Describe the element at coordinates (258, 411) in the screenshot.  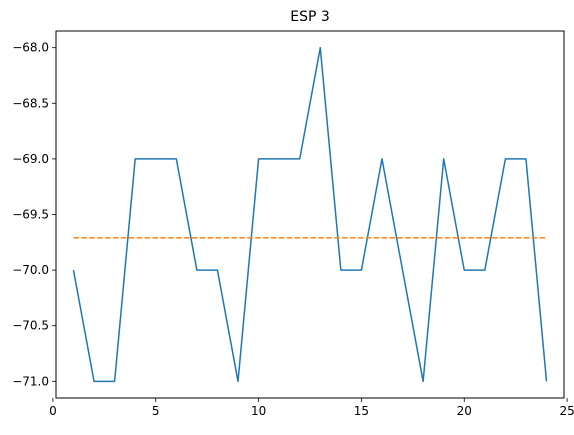
I see `x-tick-label: 10` at that location.